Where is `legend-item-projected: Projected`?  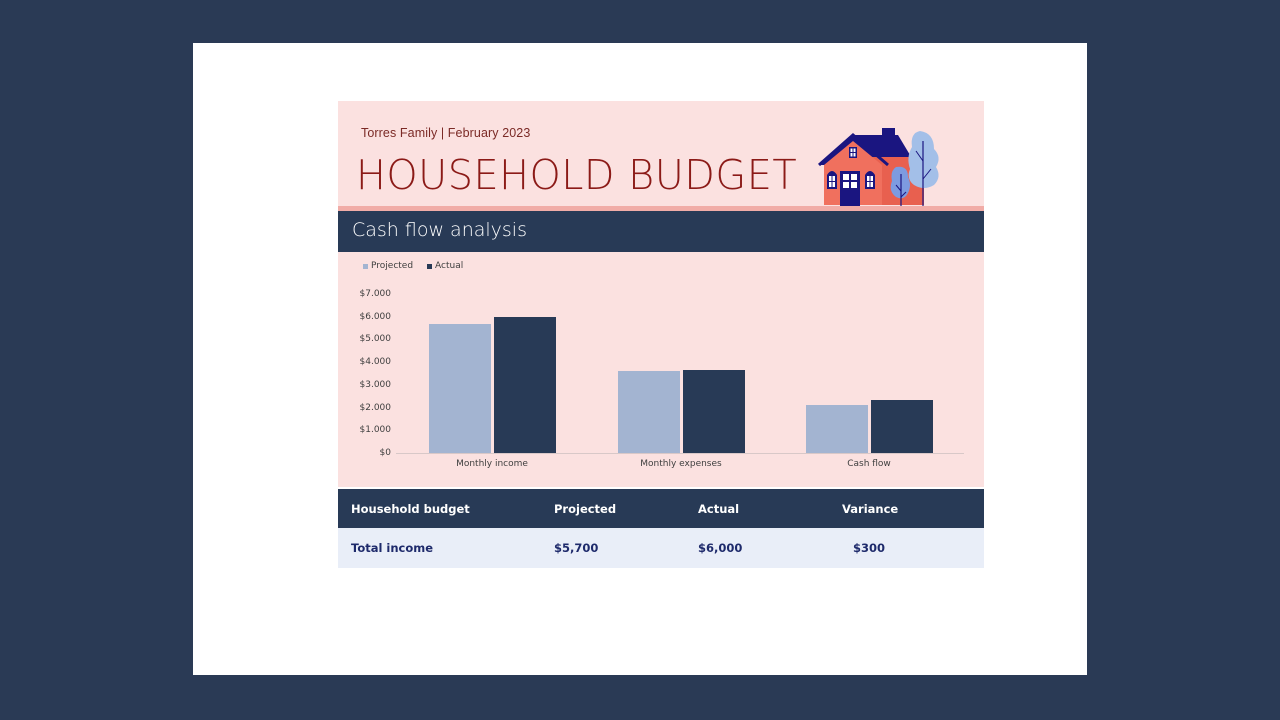 legend-item-projected: Projected is located at coordinates (388, 266).